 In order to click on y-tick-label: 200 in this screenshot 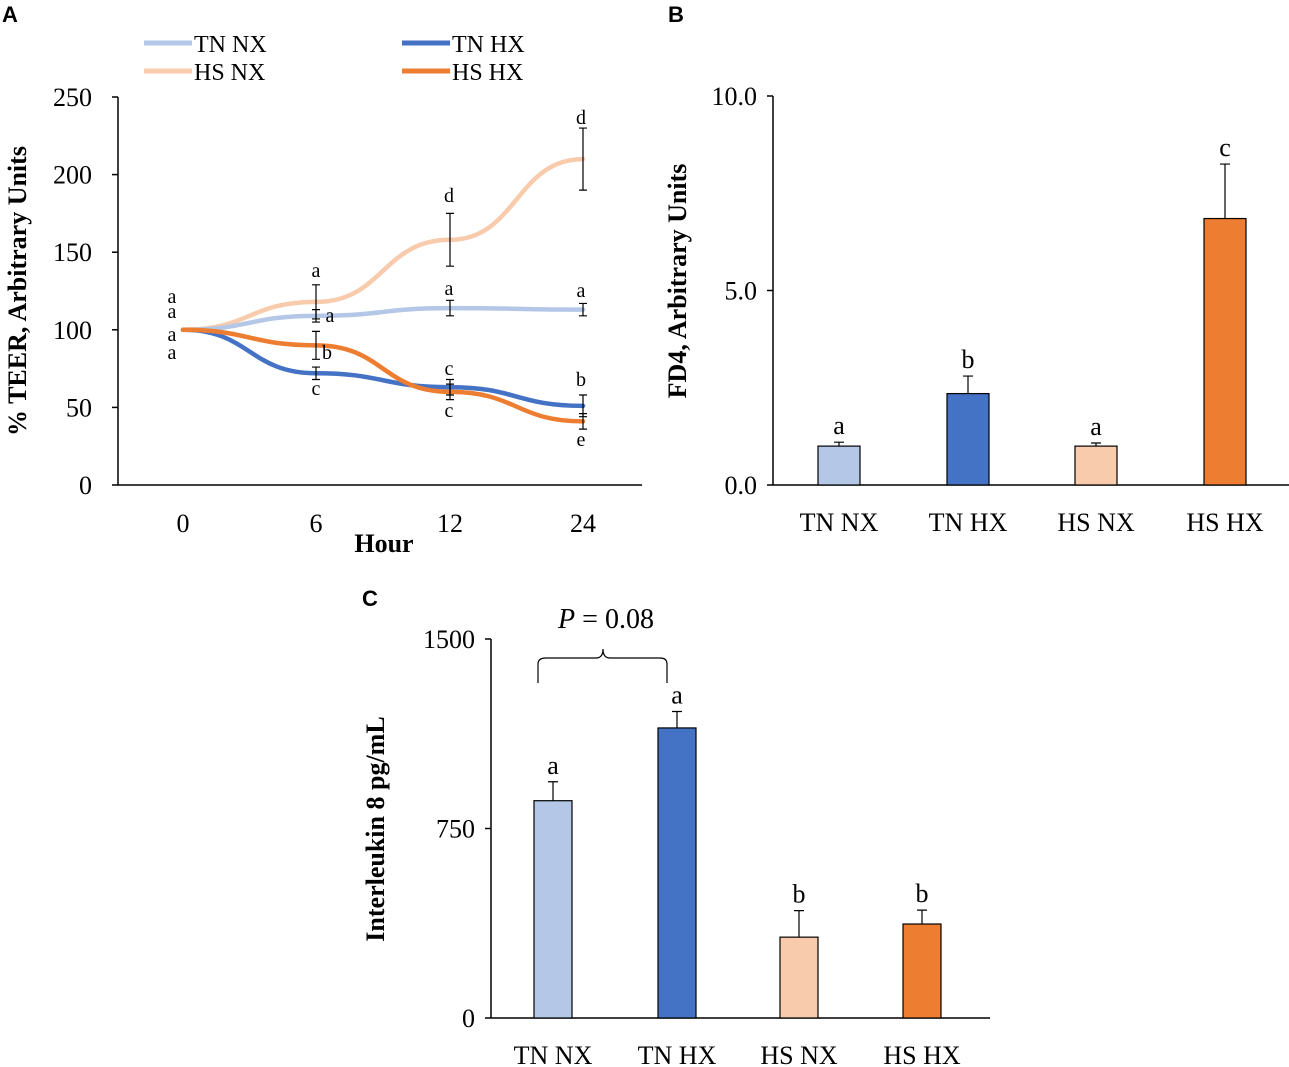, I will do `click(72, 175)`.